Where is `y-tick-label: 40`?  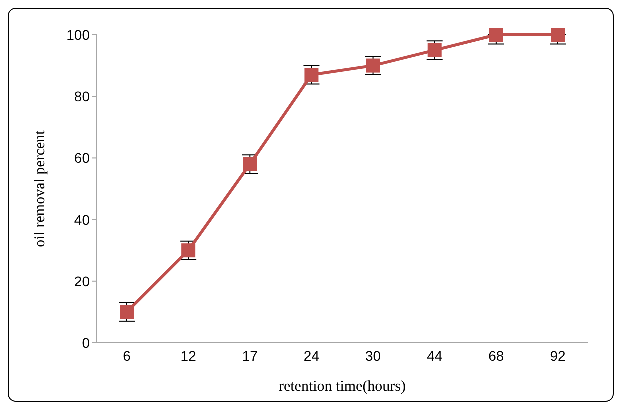 y-tick-label: 40 is located at coordinates (82, 220).